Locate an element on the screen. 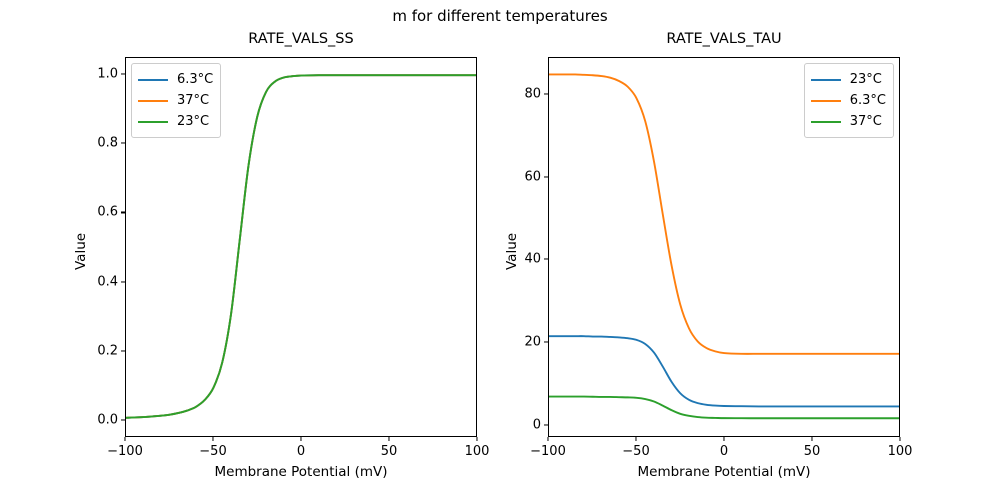  right-xlabel: Membrane Potential (mV) is located at coordinates (724, 472).